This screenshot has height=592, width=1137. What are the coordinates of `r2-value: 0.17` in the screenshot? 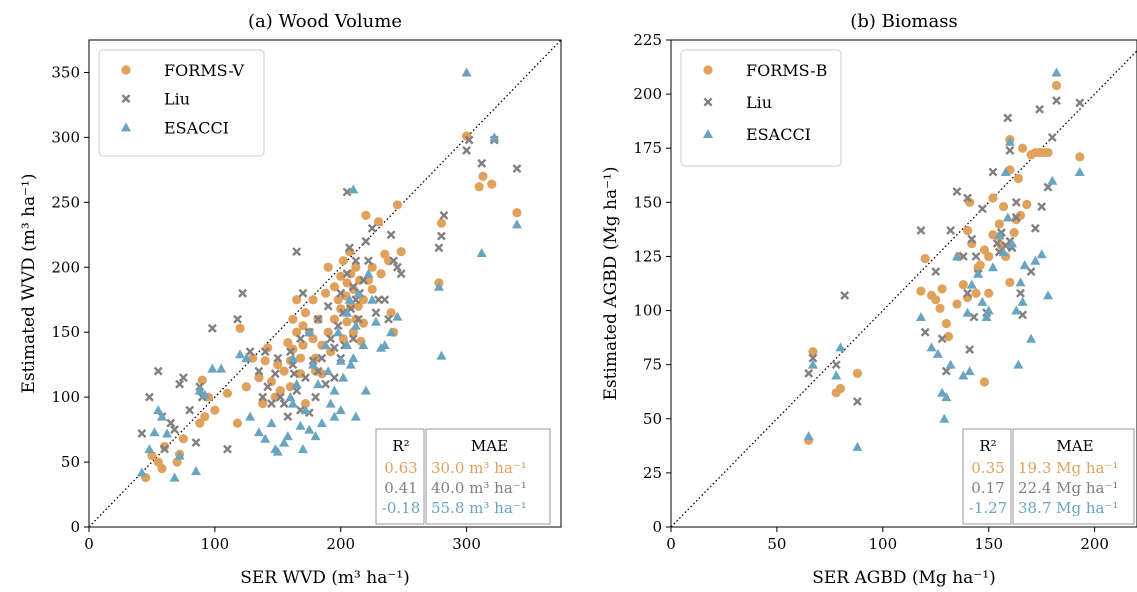 It's located at (987, 488).